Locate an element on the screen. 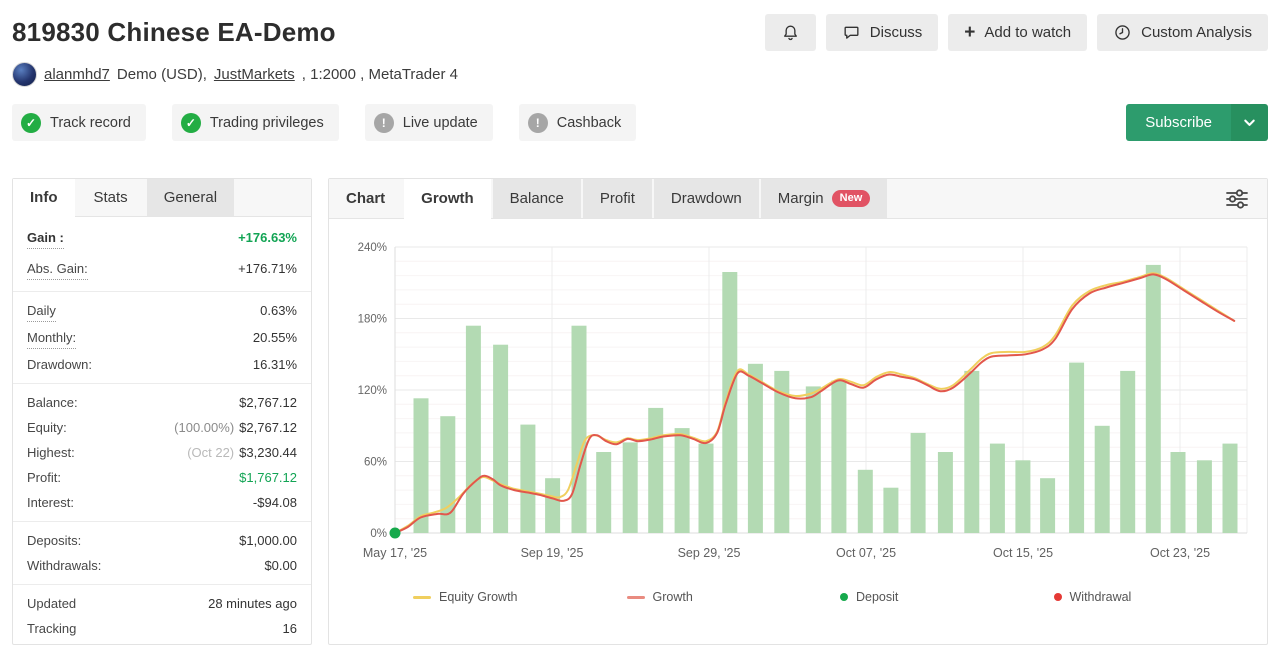 The width and height of the screenshot is (1280, 668). svg-text: May 17, '25 is located at coordinates (395, 553).